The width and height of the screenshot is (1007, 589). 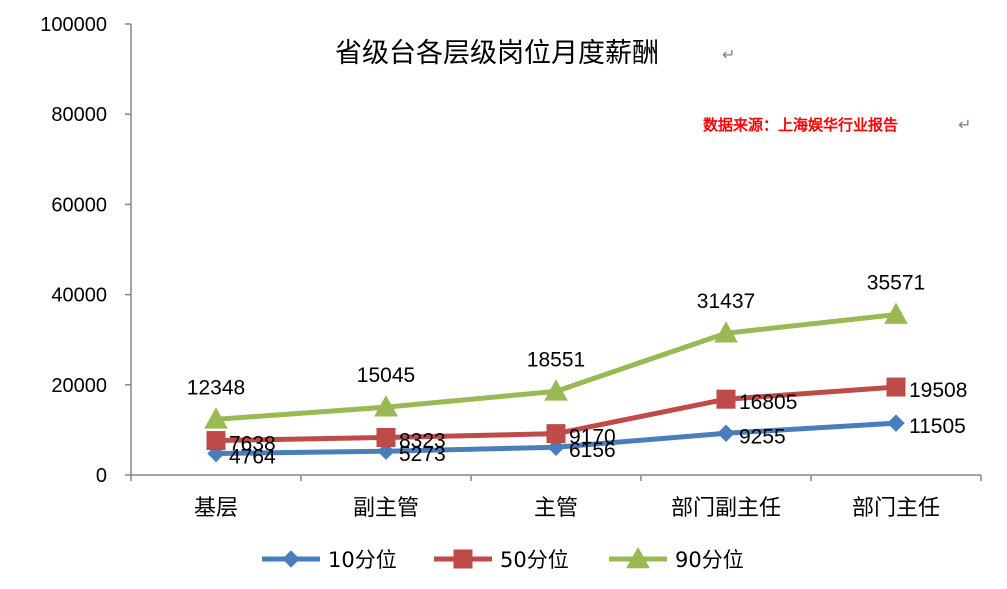 I want to click on y-tick-label: 40000, so click(x=79, y=296).